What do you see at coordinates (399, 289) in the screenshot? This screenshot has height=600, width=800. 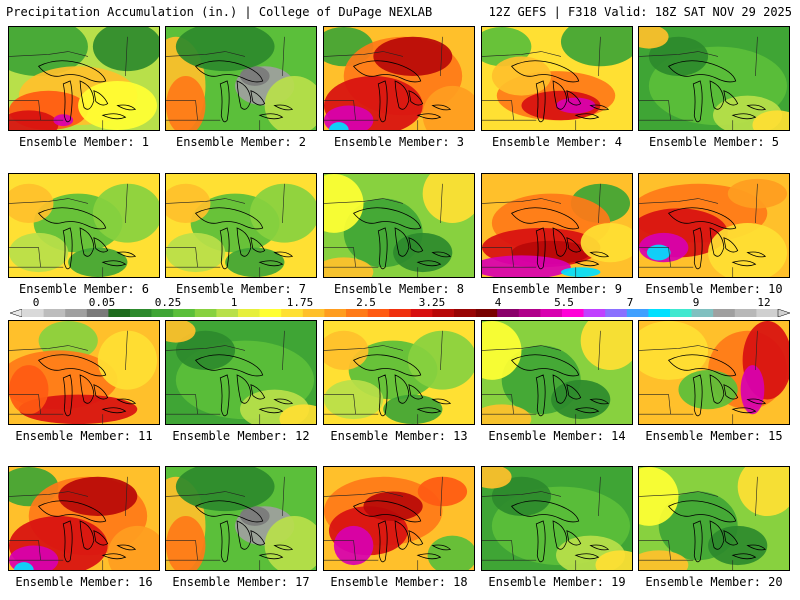 I see `ensemble-member-label: Ensemble Member: 8` at bounding box center [399, 289].